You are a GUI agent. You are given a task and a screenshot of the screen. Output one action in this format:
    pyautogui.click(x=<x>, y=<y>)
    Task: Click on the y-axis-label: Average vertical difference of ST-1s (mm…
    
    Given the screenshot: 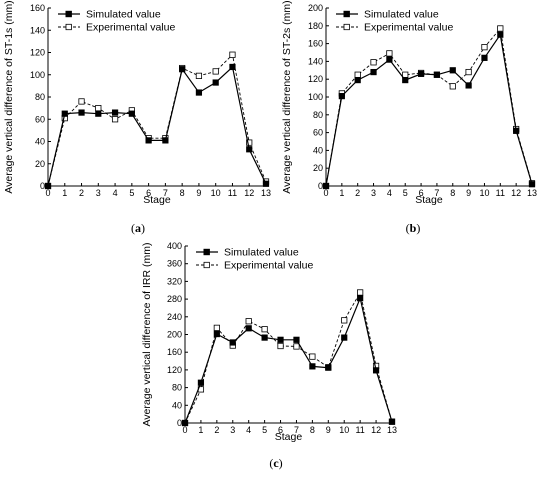 What is the action you would take?
    pyautogui.click(x=9, y=96)
    